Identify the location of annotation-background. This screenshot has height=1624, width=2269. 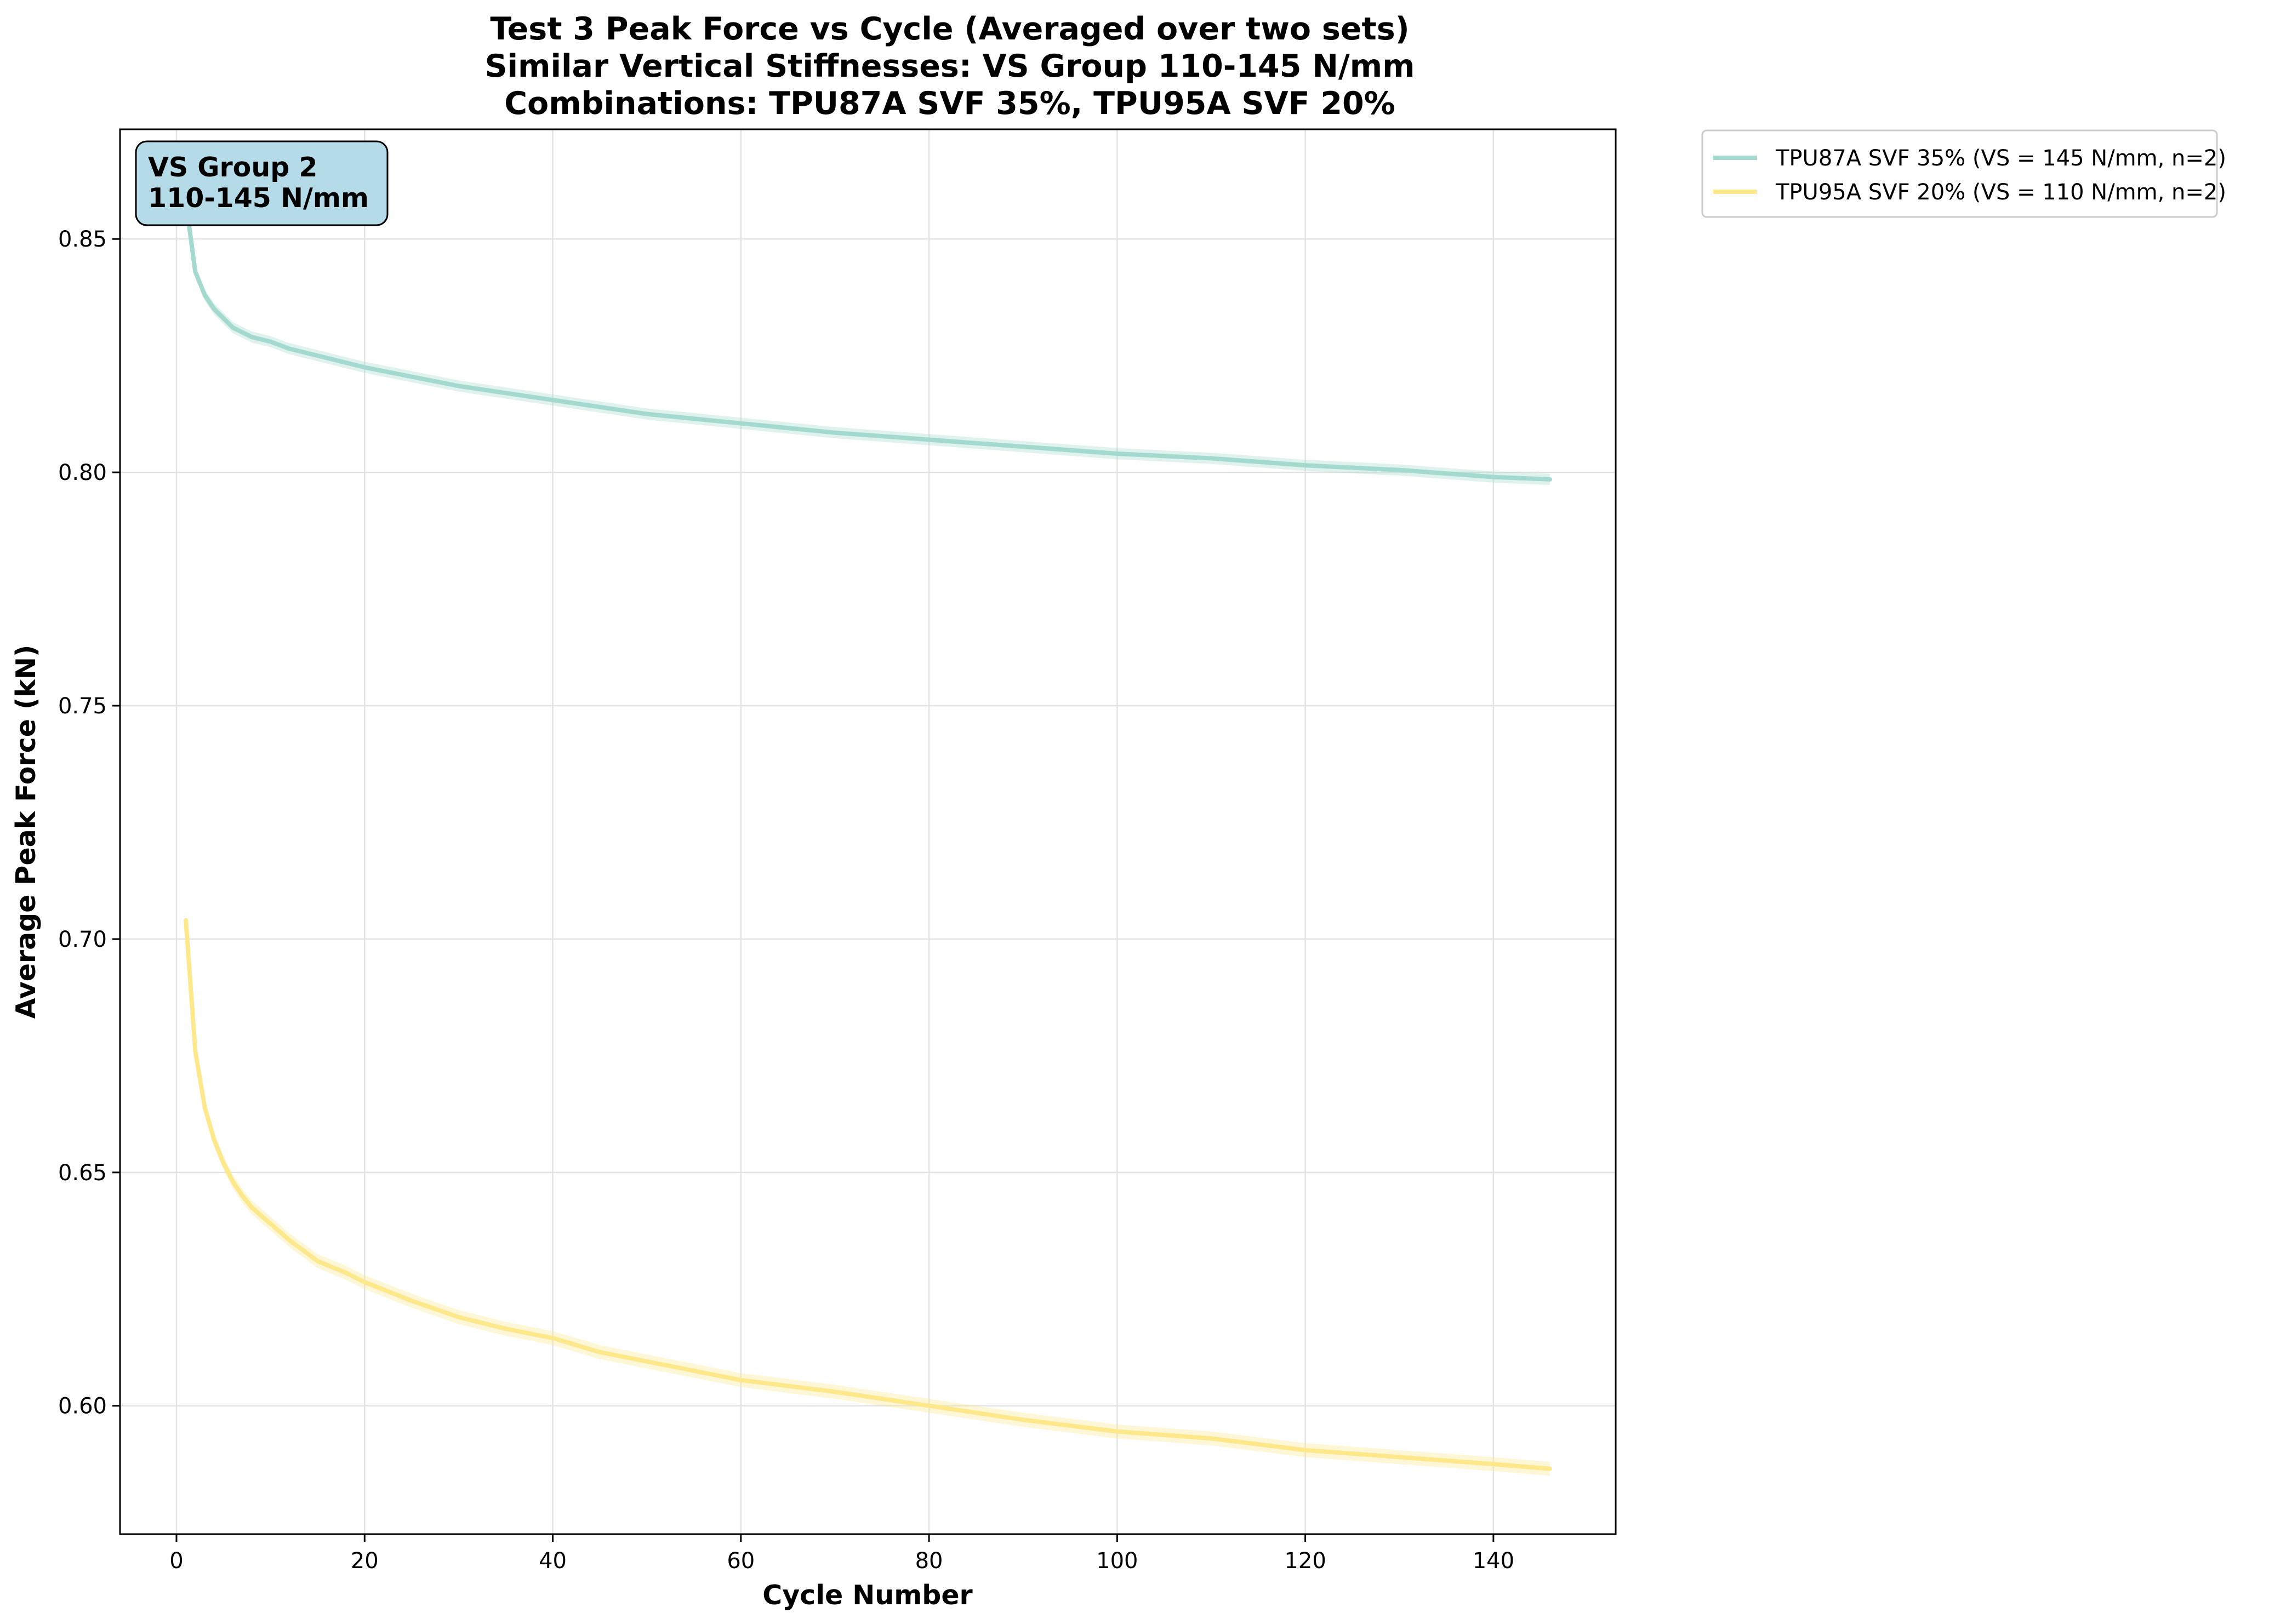
(262, 183).